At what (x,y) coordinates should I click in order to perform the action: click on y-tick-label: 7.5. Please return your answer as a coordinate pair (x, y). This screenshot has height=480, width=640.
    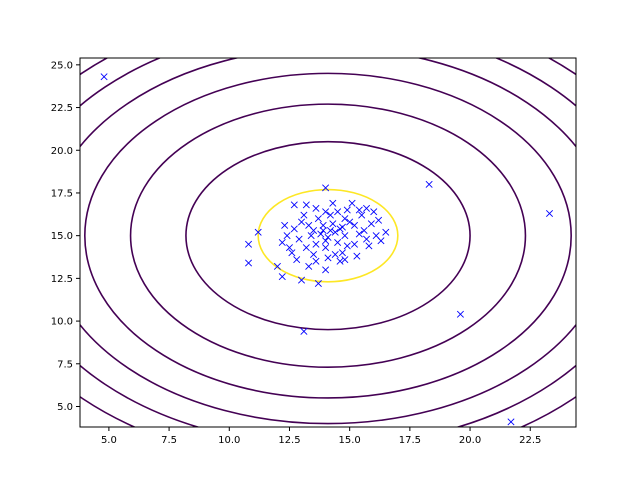
    Looking at the image, I should click on (65, 364).